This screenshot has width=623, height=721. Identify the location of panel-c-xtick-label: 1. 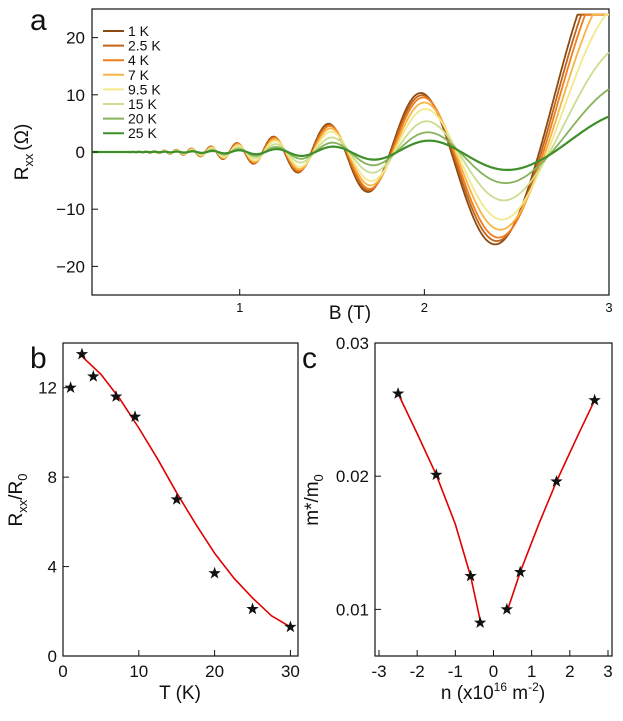
(531, 671).